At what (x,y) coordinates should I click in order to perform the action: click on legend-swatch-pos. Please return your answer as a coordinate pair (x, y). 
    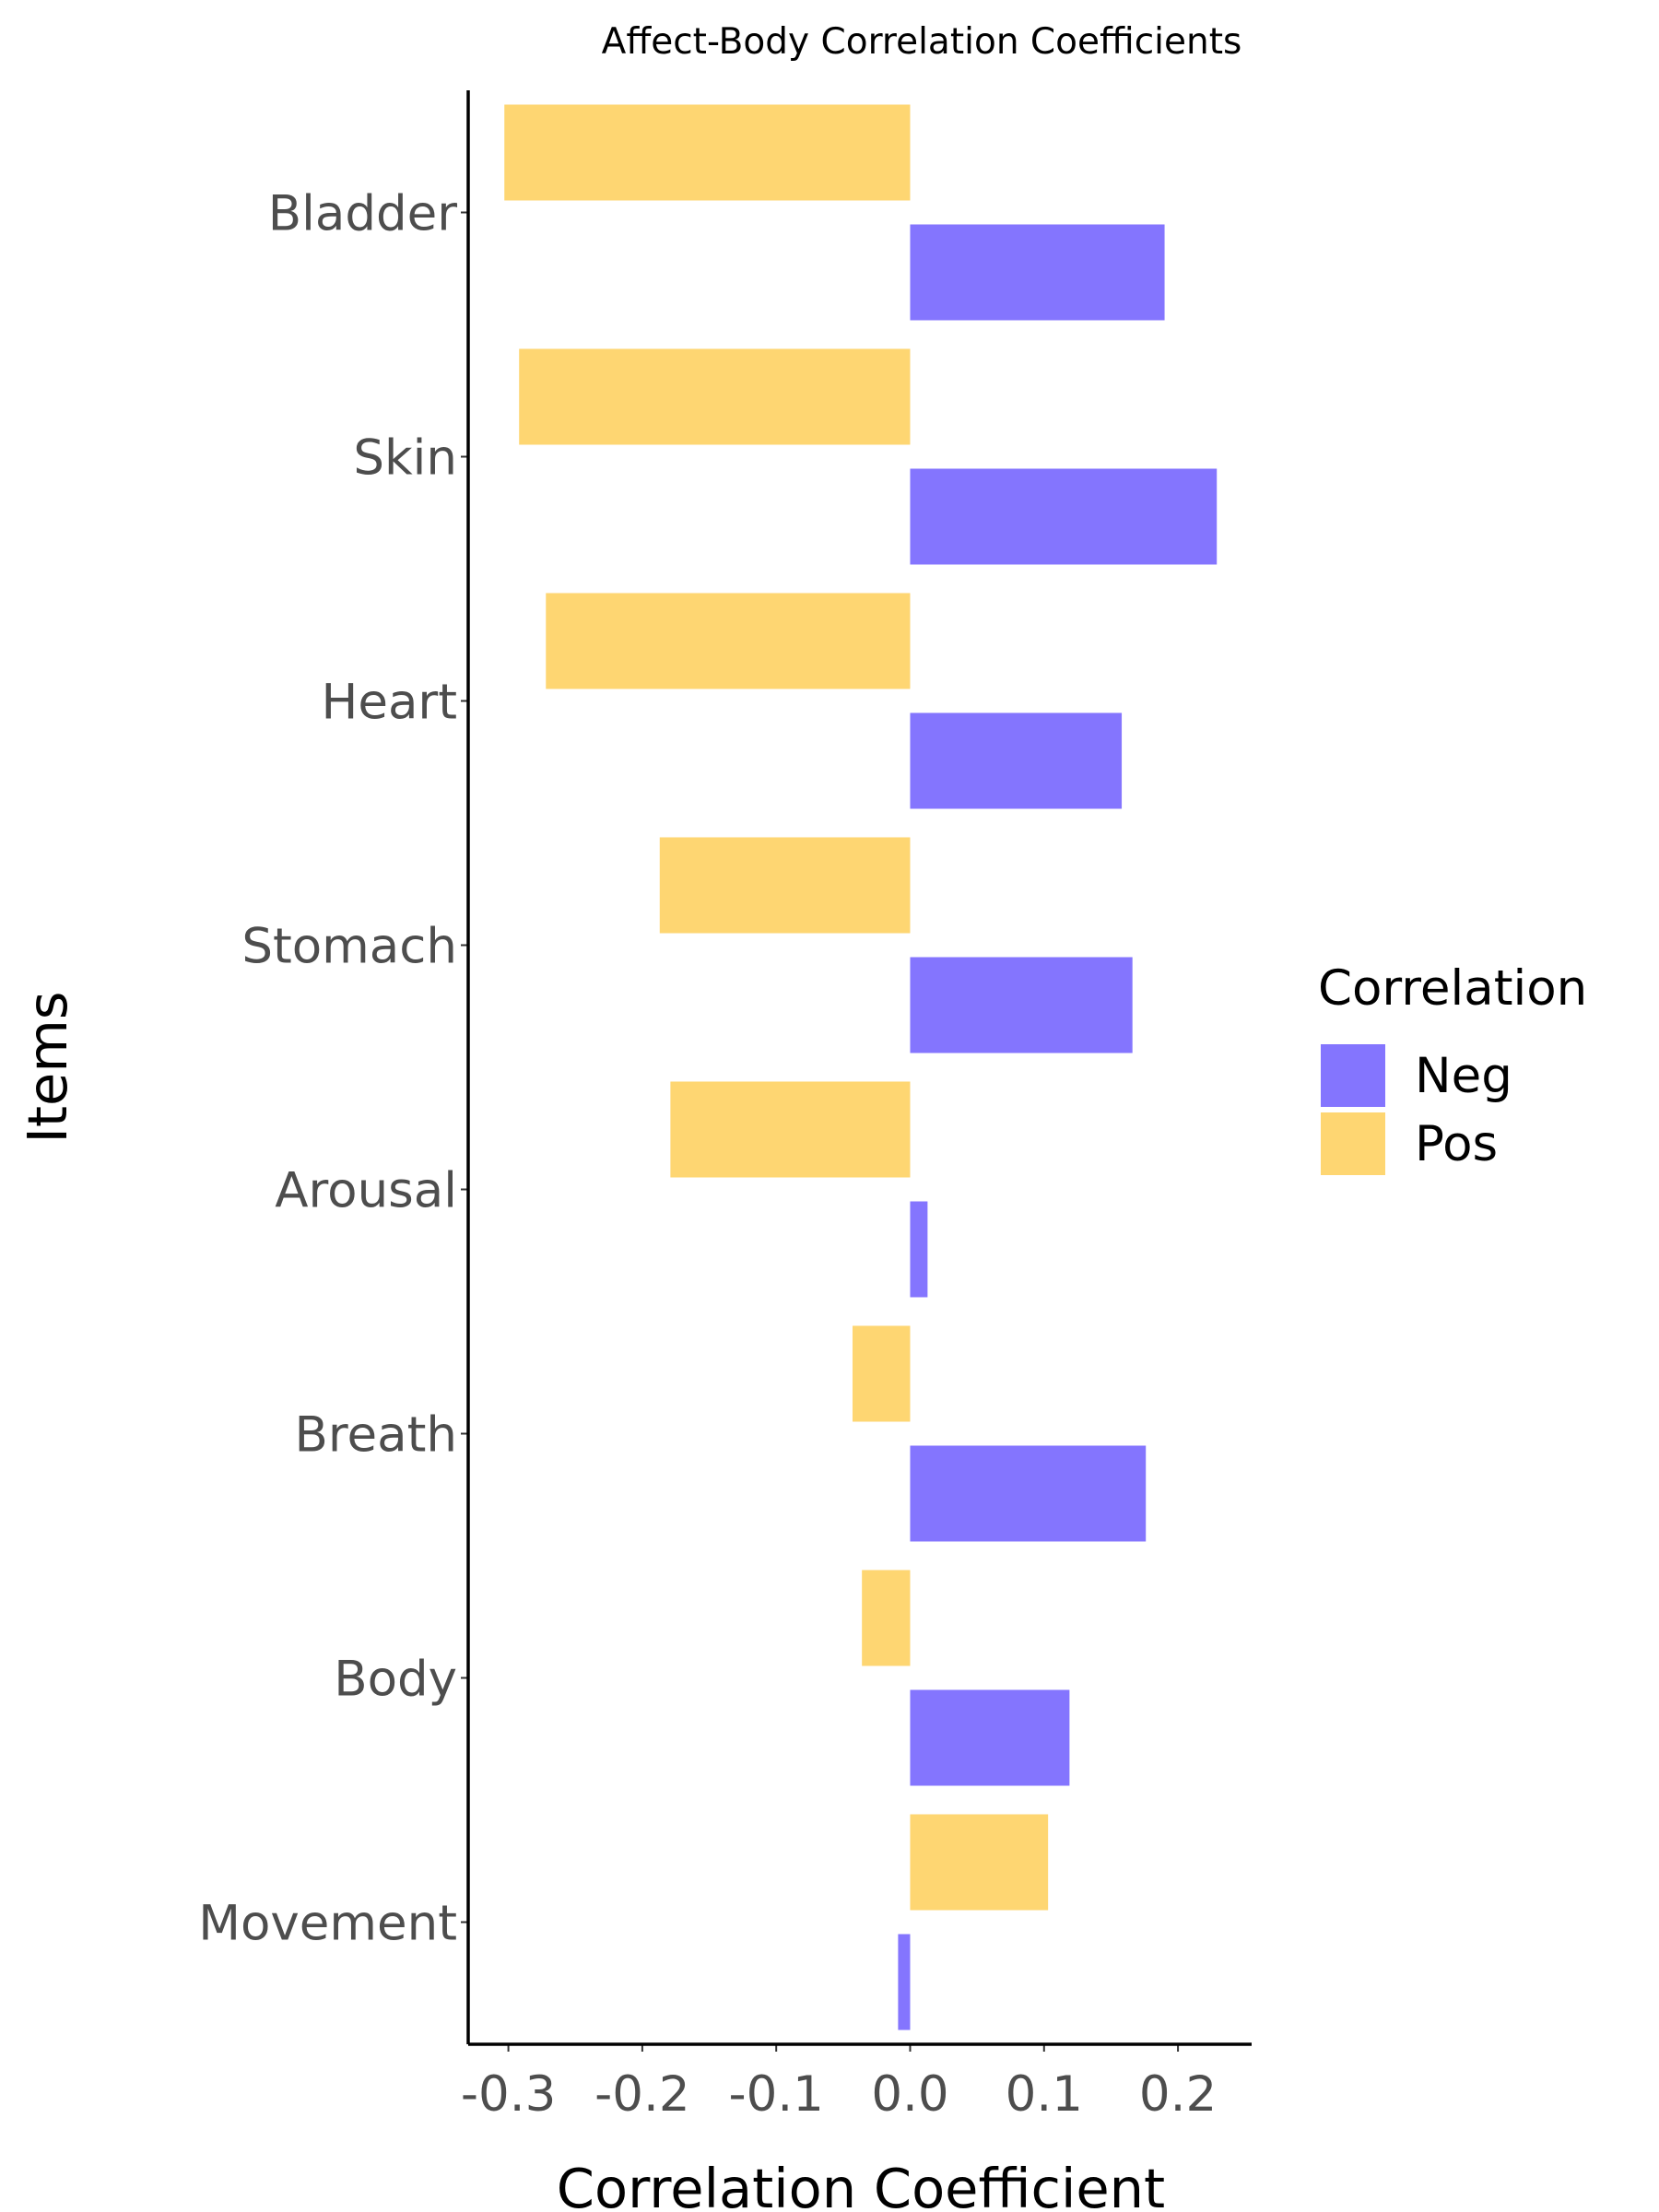
    Looking at the image, I should click on (1353, 1143).